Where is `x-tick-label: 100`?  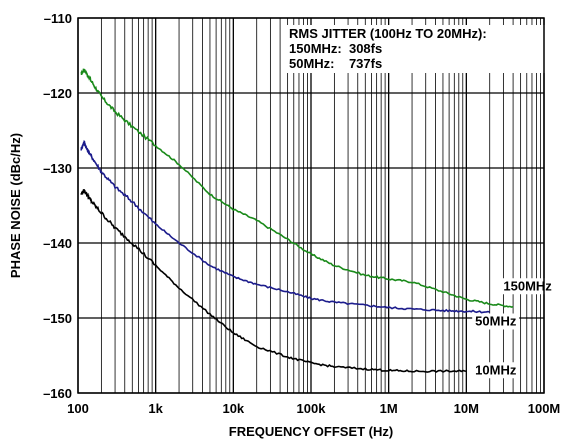
x-tick-label: 100 is located at coordinates (78, 408).